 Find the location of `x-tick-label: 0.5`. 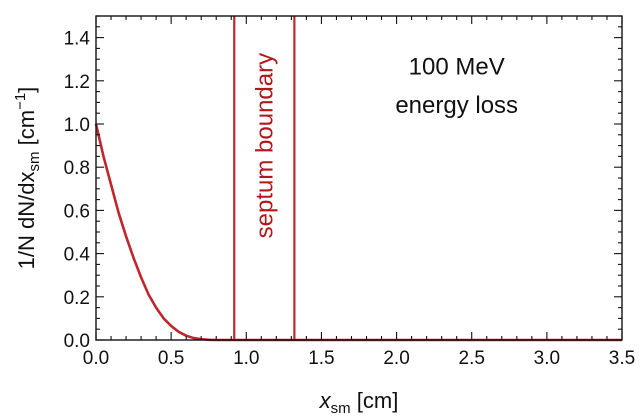

x-tick-label: 0.5 is located at coordinates (171, 358).